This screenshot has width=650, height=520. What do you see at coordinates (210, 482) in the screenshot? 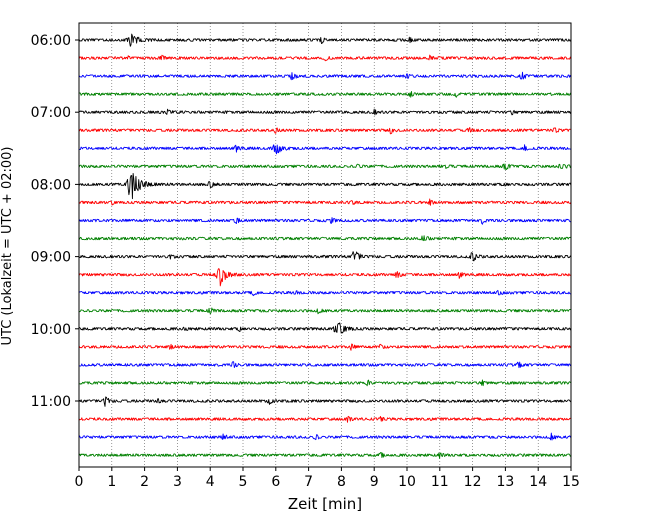
I see `x-tick-label: 4` at bounding box center [210, 482].